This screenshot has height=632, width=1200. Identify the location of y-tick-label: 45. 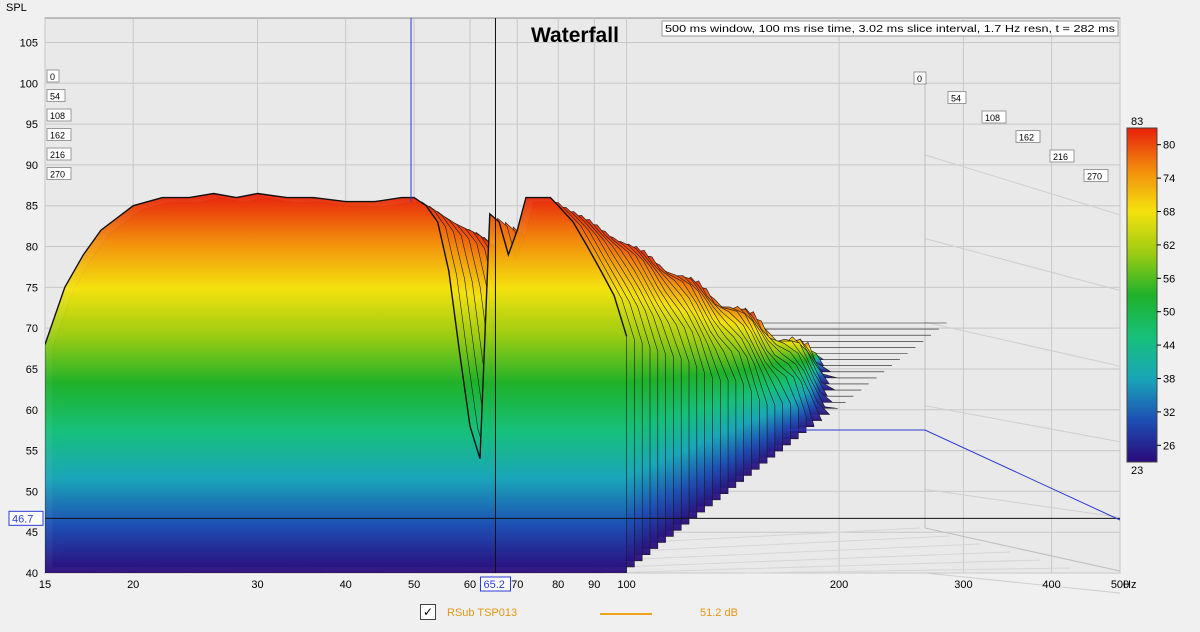
(32, 533).